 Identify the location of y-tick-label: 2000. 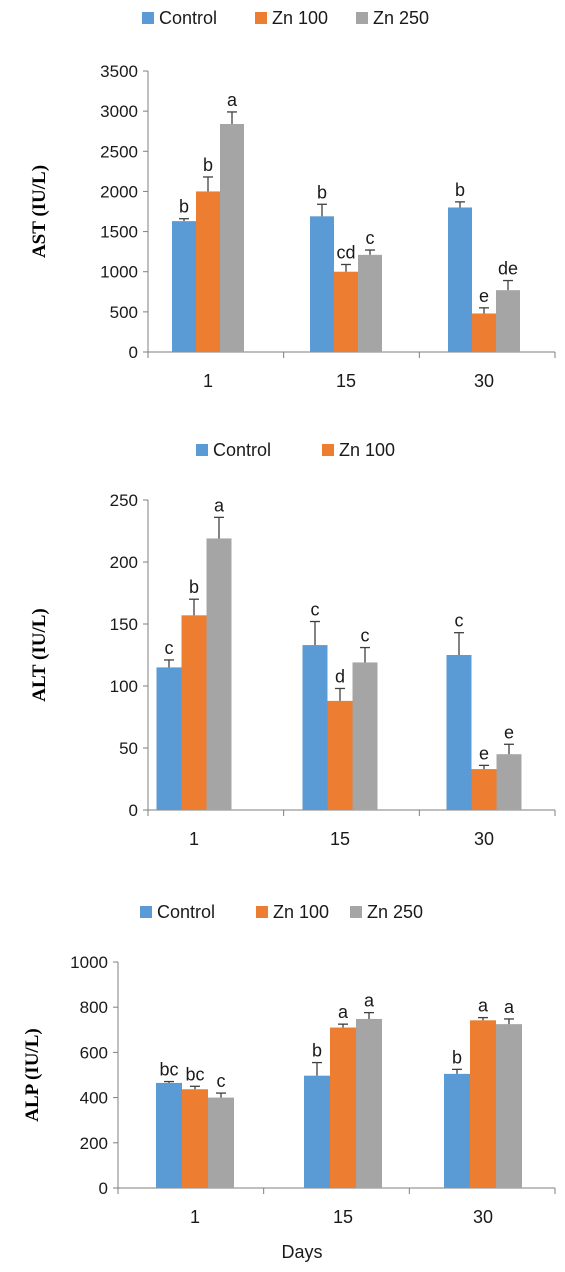
(119, 191).